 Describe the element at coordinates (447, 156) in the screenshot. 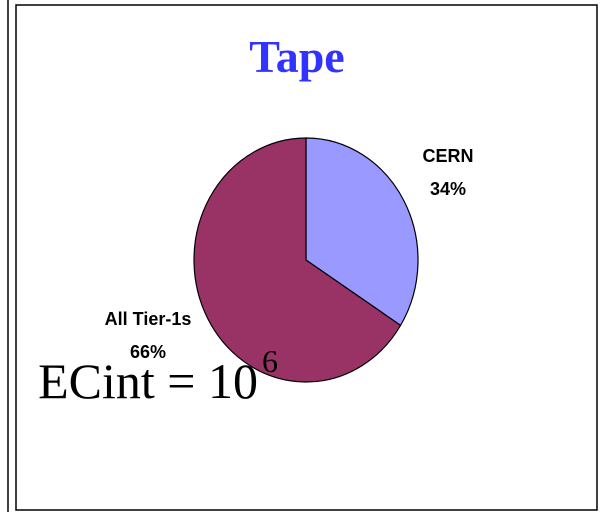

I see `slice-label: CERN` at that location.